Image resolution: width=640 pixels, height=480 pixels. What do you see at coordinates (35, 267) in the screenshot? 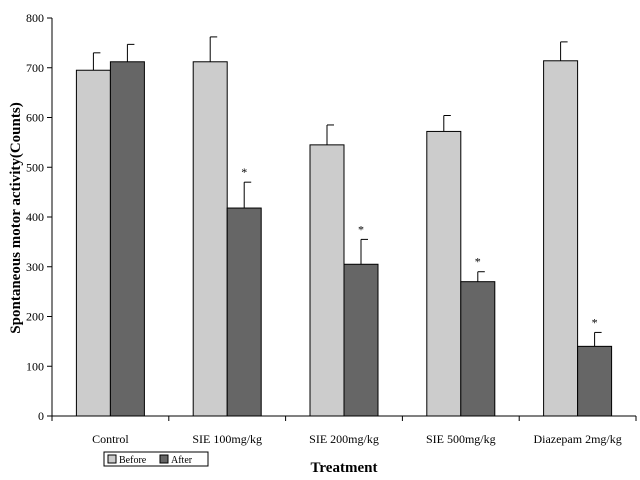
I see `y-tick-label: 300` at bounding box center [35, 267].